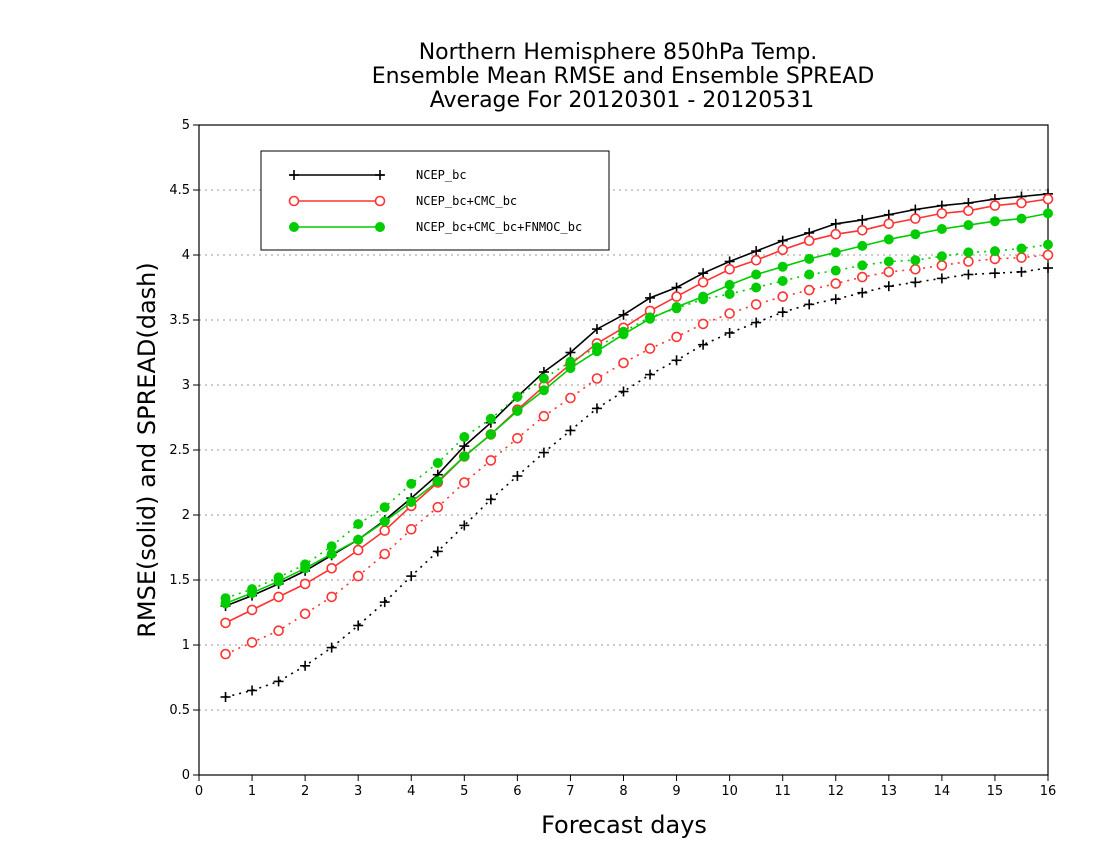 This screenshot has width=1100, height=850. Describe the element at coordinates (729, 791) in the screenshot. I see `x-tick-label: 10` at that location.